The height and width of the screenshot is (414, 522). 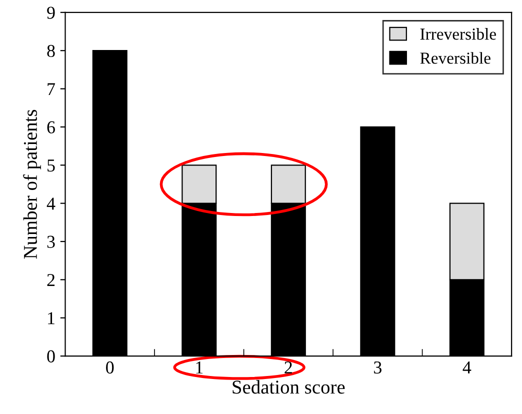 What do you see at coordinates (51, 204) in the screenshot?
I see `y-tick-label: 4` at bounding box center [51, 204].